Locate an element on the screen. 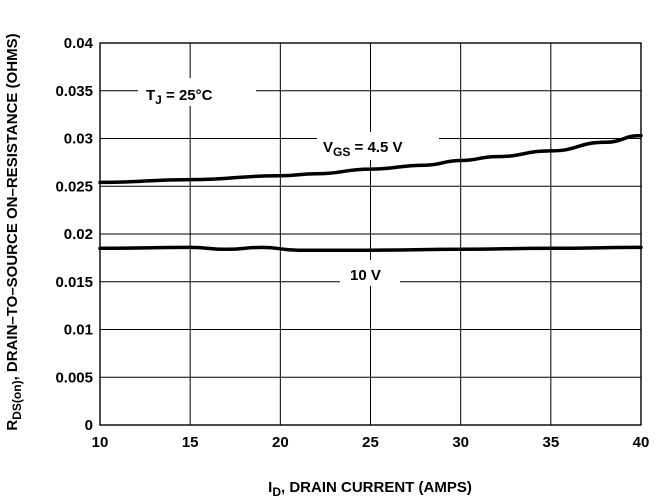 The image size is (672, 502). v10-label-bg is located at coordinates (370, 273).